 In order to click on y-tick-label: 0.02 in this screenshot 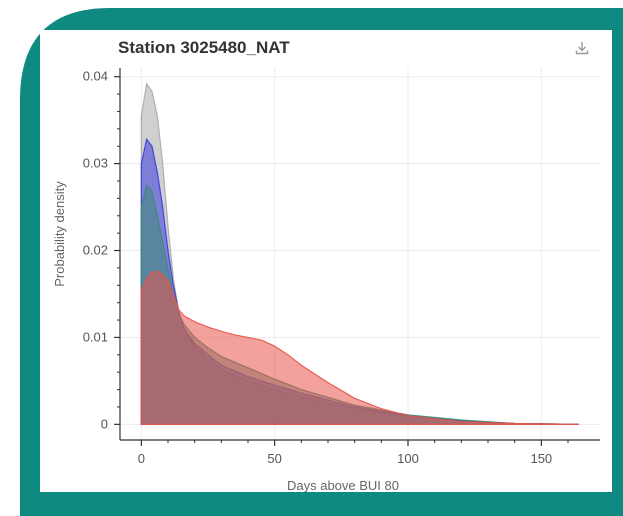, I will do `click(95, 250)`.